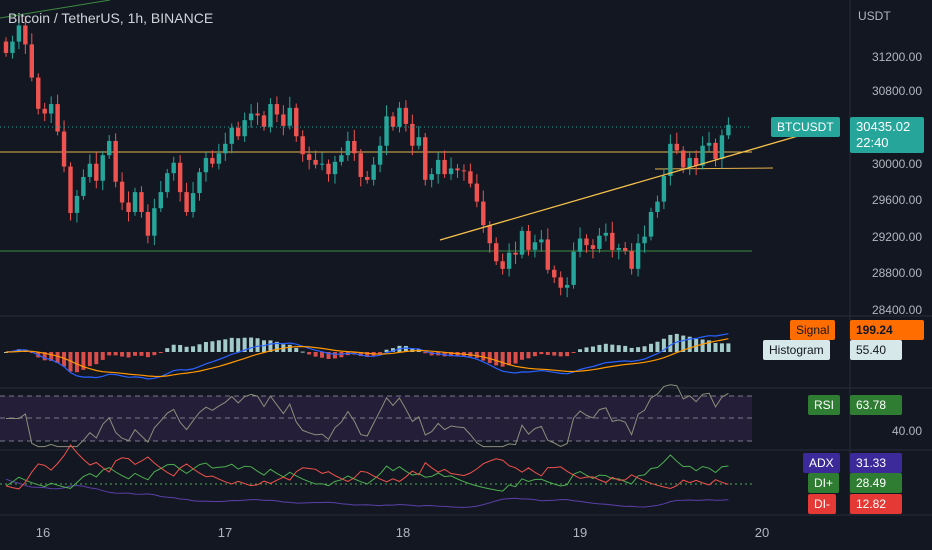  What do you see at coordinates (876, 350) in the screenshot?
I see `macd-histogram-value: 55.40` at bounding box center [876, 350].